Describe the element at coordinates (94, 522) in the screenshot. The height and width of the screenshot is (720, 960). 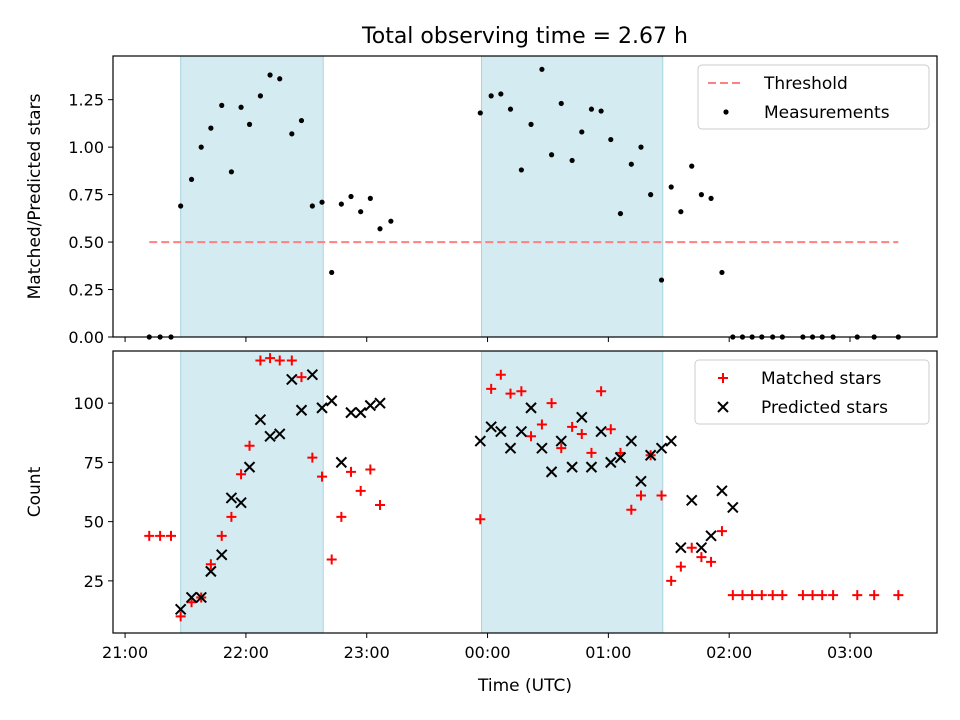
I see `y-tick-label: 50` at that location.